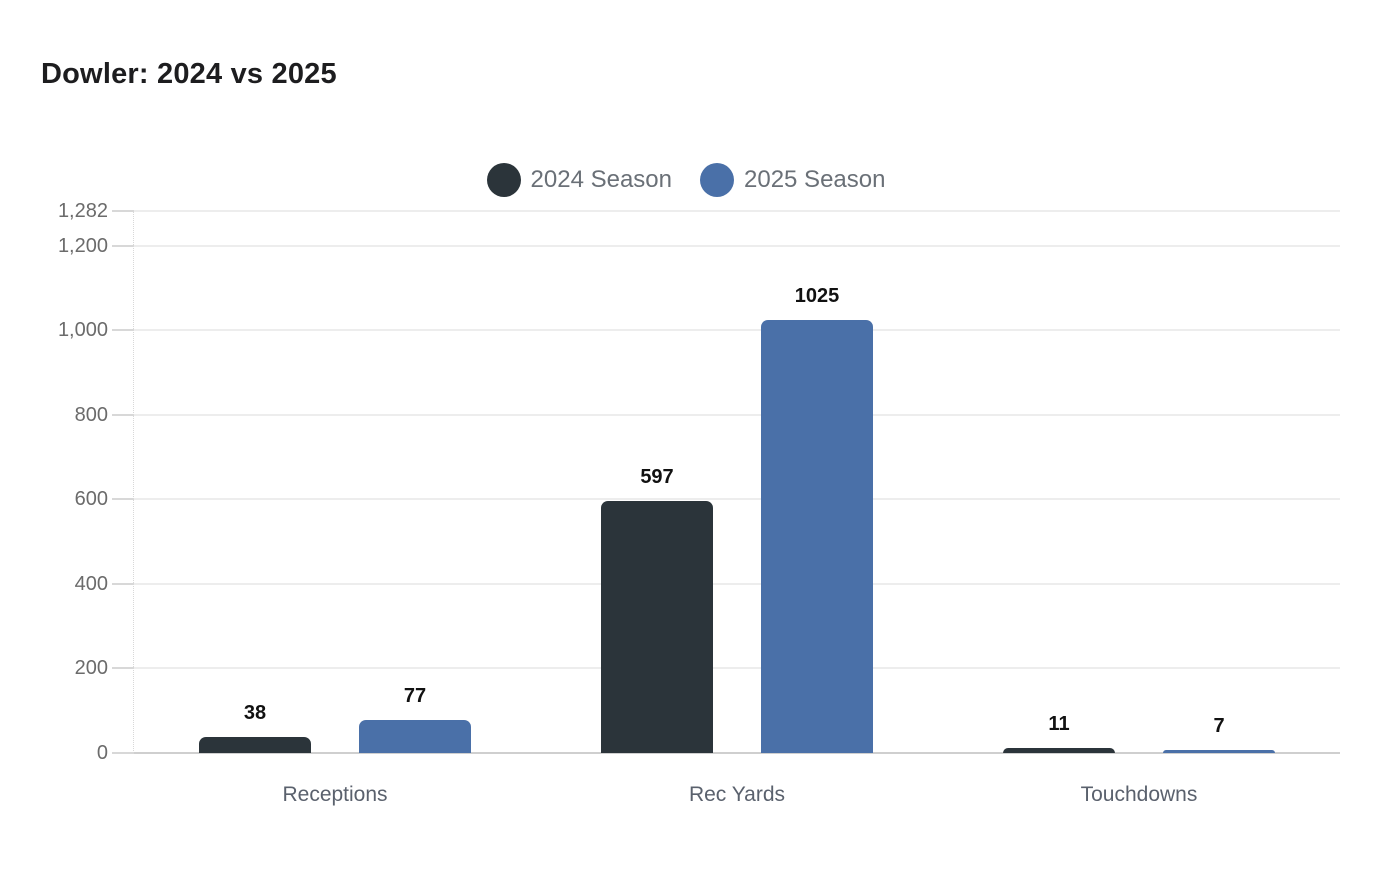 Image resolution: width=1400 pixels, height=880 pixels. Describe the element at coordinates (415, 696) in the screenshot. I see `value-label-2025-season-receptions: 77` at that location.